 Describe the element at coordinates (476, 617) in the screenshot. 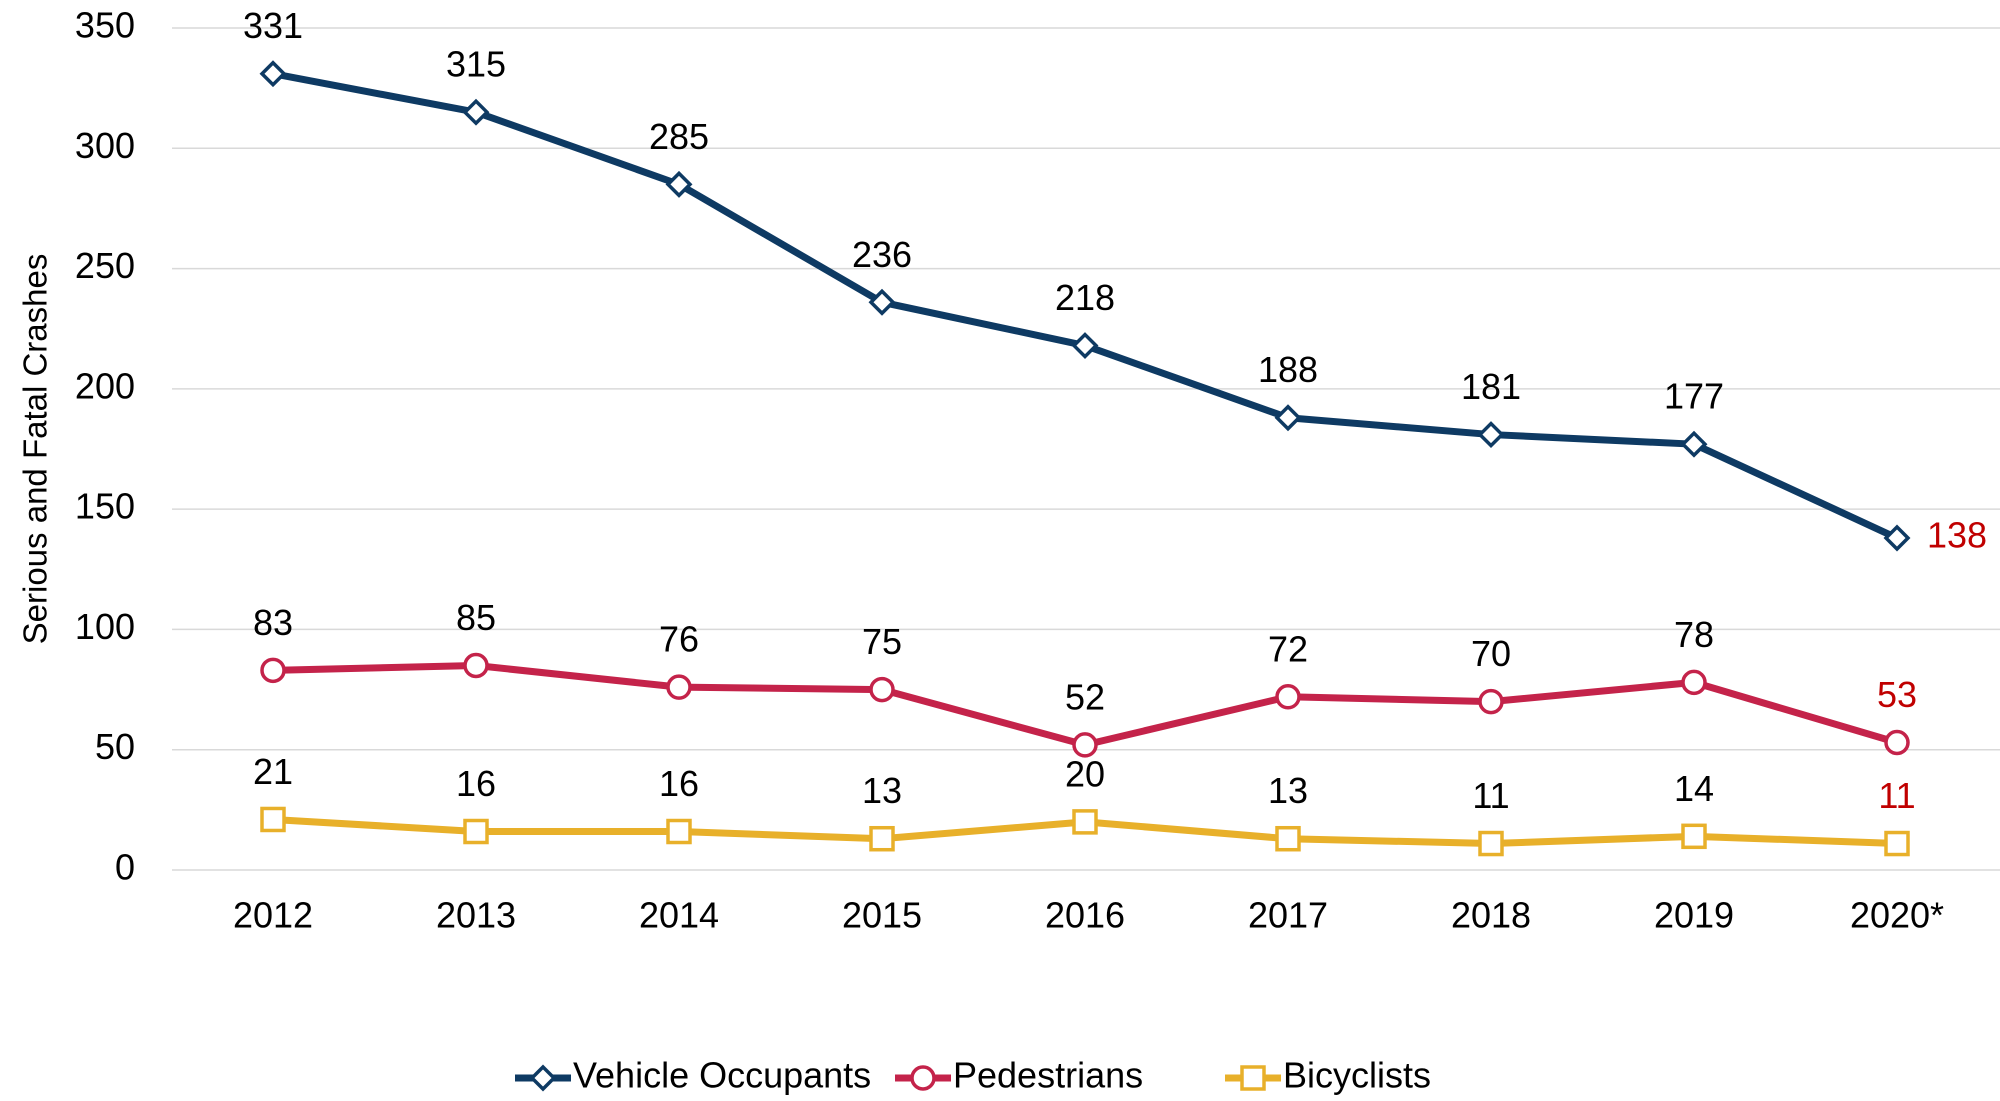

I see `data-label: 85` at that location.